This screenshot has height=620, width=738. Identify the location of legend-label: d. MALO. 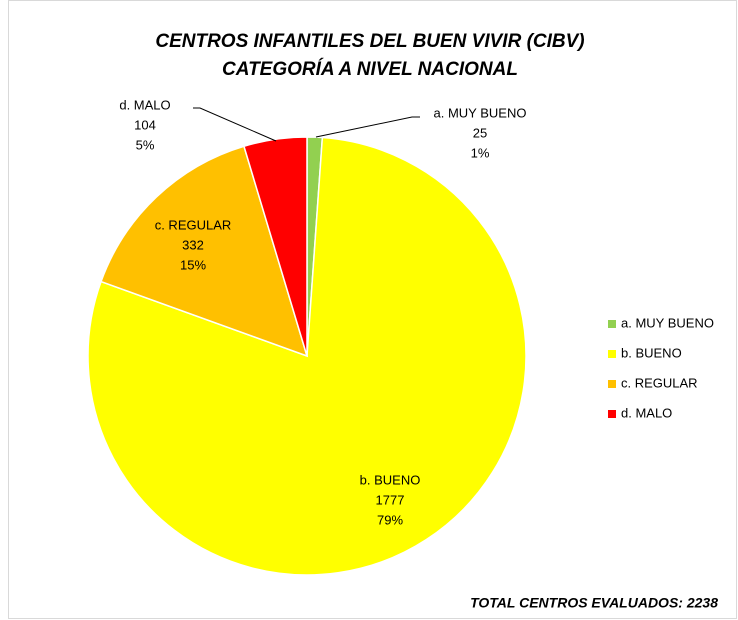
(646, 412).